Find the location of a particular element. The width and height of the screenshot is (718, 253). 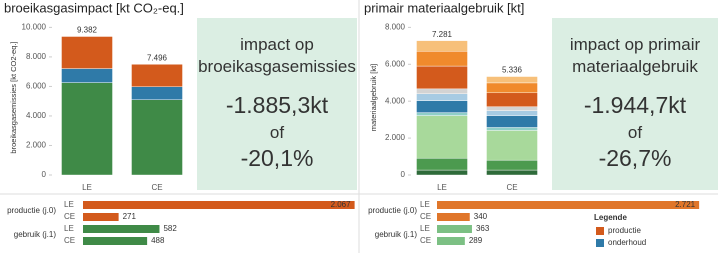

kpi-title-line: materiaalgebruik is located at coordinates (635, 66).